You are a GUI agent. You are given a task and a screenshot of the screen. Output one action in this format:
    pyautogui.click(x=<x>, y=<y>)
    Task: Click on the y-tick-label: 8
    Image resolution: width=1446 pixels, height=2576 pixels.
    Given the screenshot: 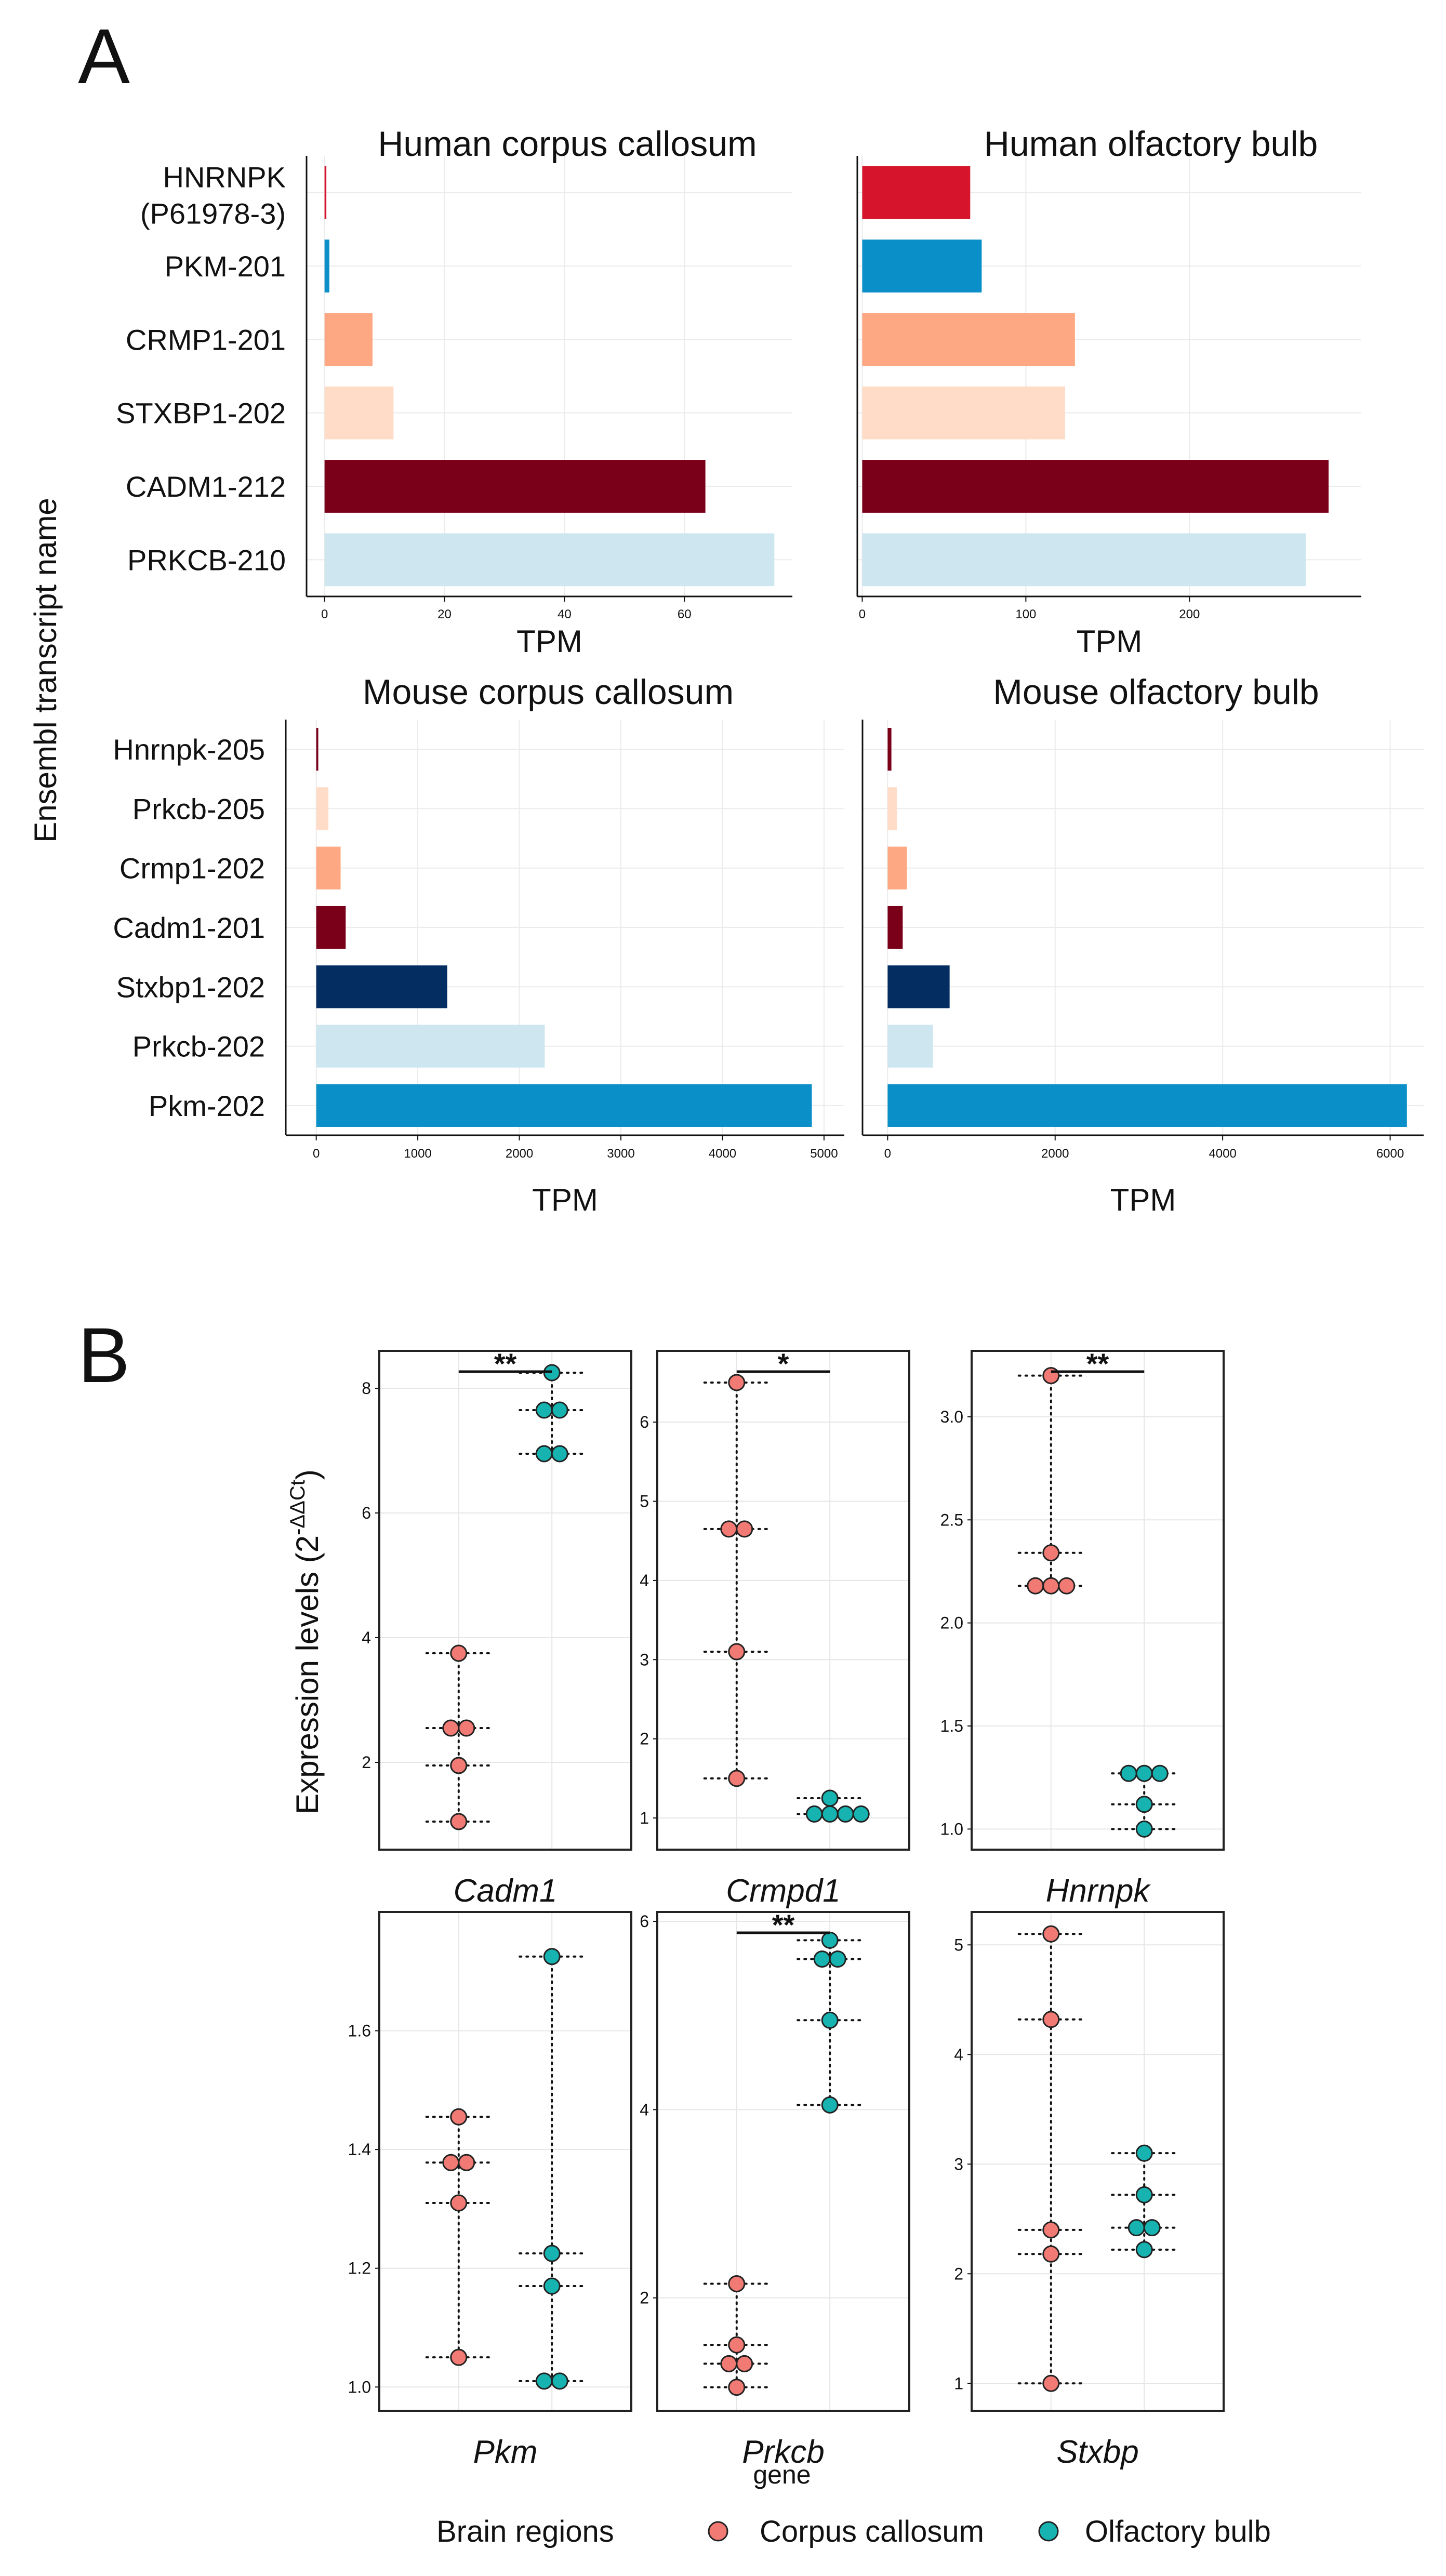 What is the action you would take?
    pyautogui.click(x=366, y=1389)
    